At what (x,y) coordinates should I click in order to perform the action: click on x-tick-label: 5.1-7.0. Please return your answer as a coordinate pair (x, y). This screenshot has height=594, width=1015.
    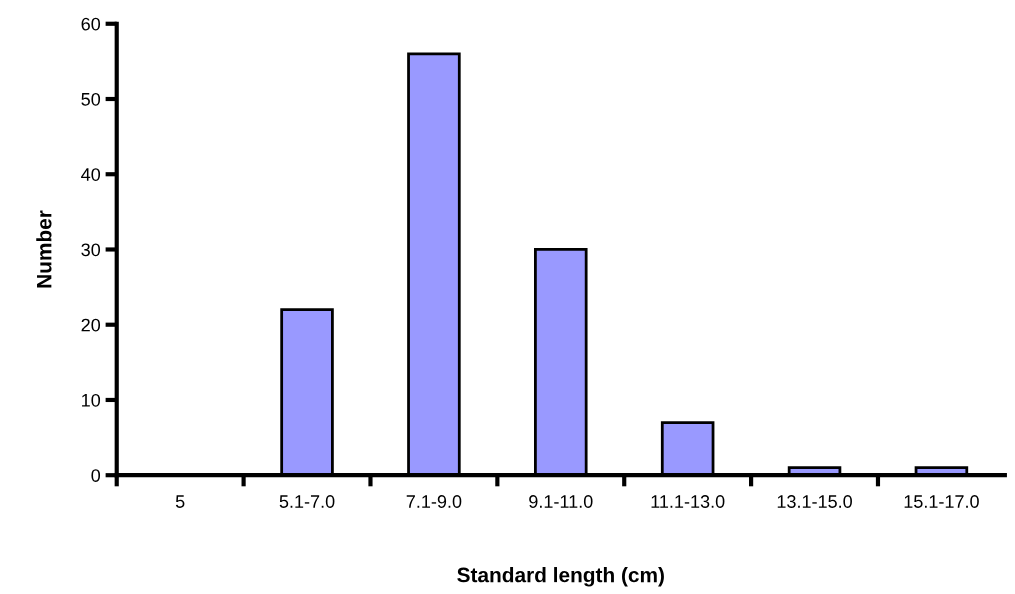
    Looking at the image, I should click on (307, 501).